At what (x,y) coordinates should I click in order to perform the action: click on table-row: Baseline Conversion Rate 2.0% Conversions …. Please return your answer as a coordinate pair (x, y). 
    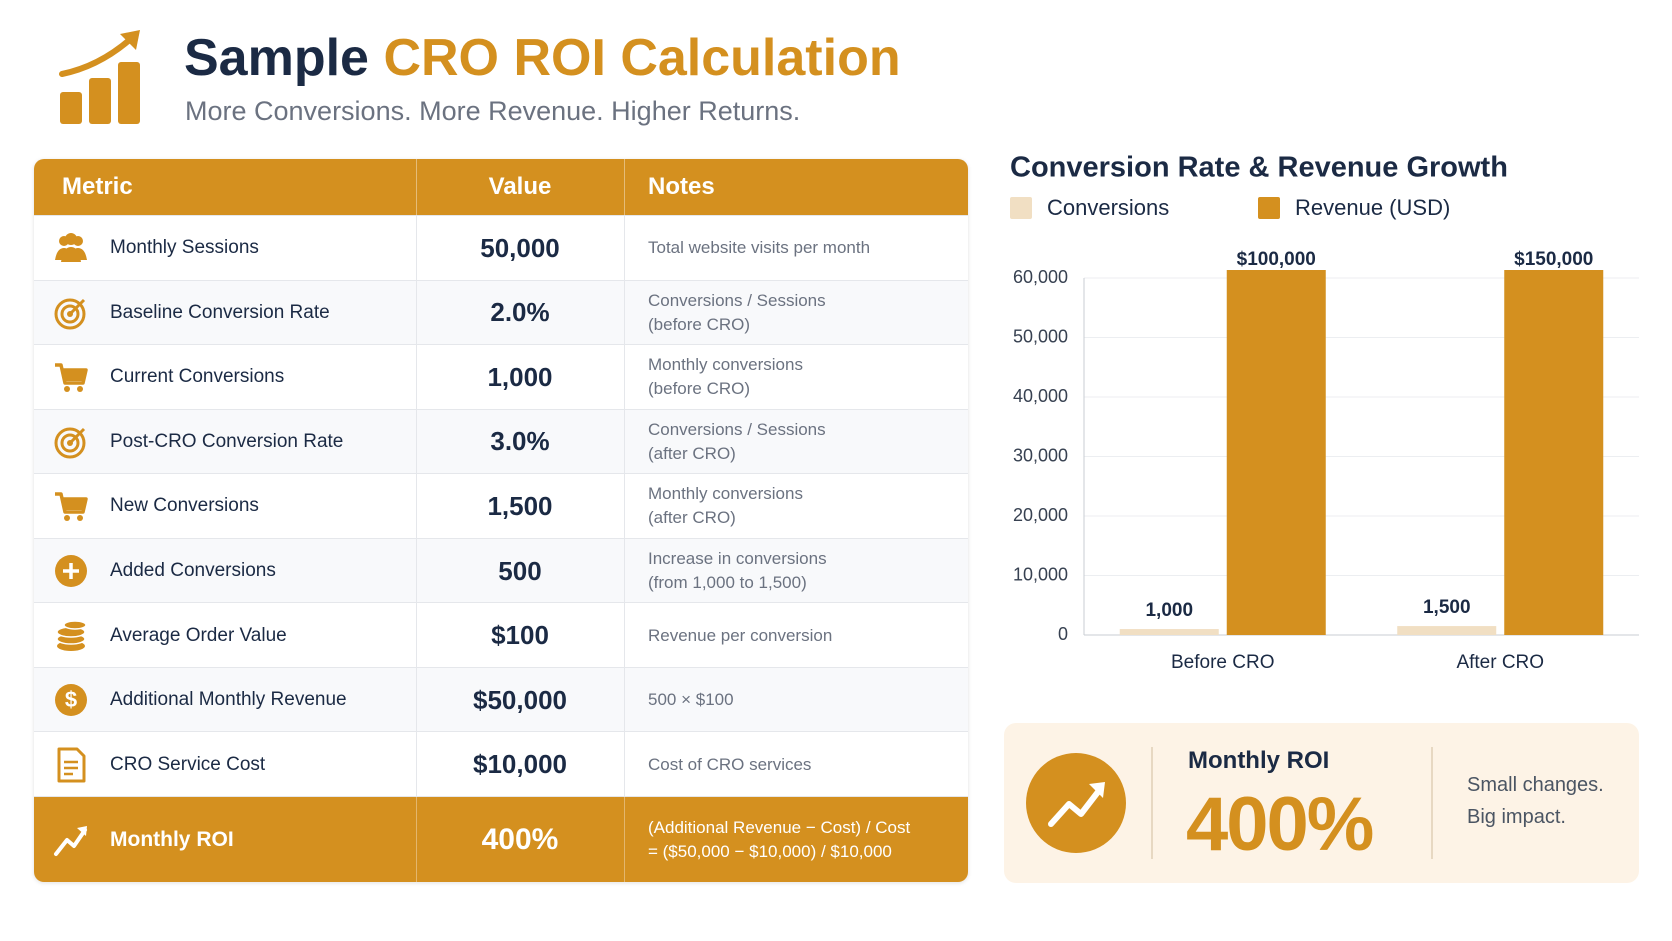
    Looking at the image, I should click on (501, 312).